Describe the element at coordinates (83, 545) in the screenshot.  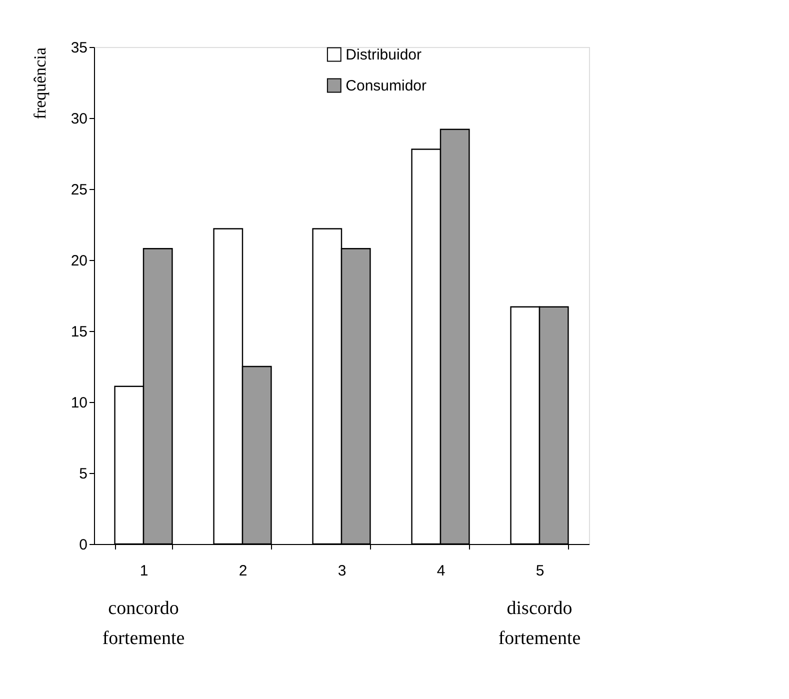
I see `y-tick-label: 0` at that location.